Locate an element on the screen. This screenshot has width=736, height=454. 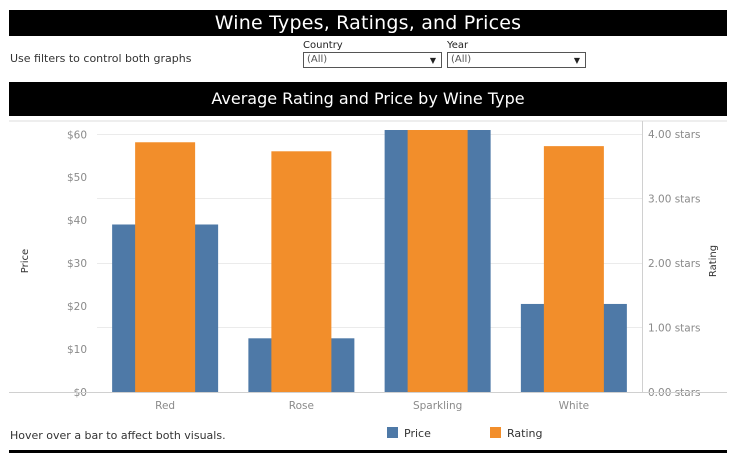
y-tick-label: $20 is located at coordinates (77, 307).